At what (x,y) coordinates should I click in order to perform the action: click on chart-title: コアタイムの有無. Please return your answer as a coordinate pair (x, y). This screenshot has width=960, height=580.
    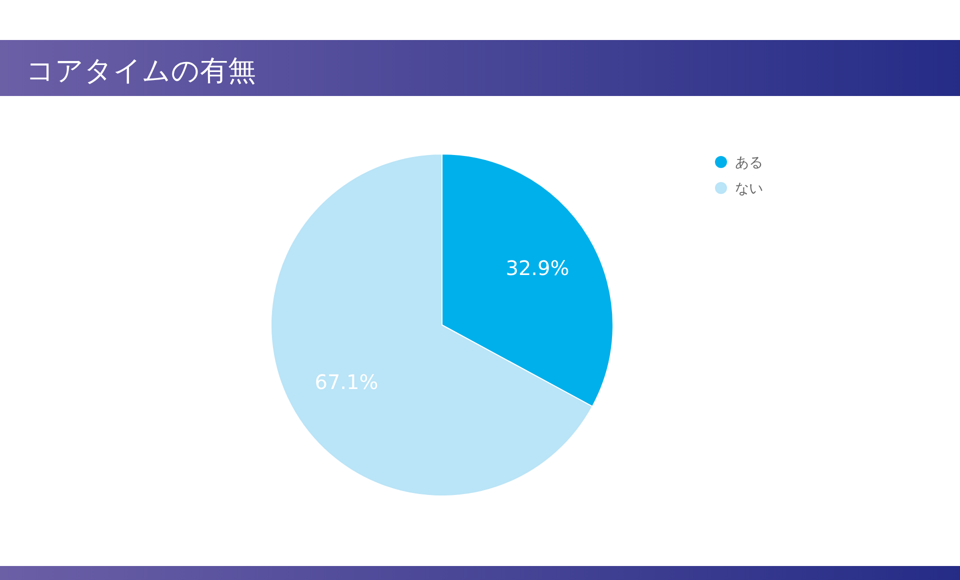
    Looking at the image, I should click on (141, 70).